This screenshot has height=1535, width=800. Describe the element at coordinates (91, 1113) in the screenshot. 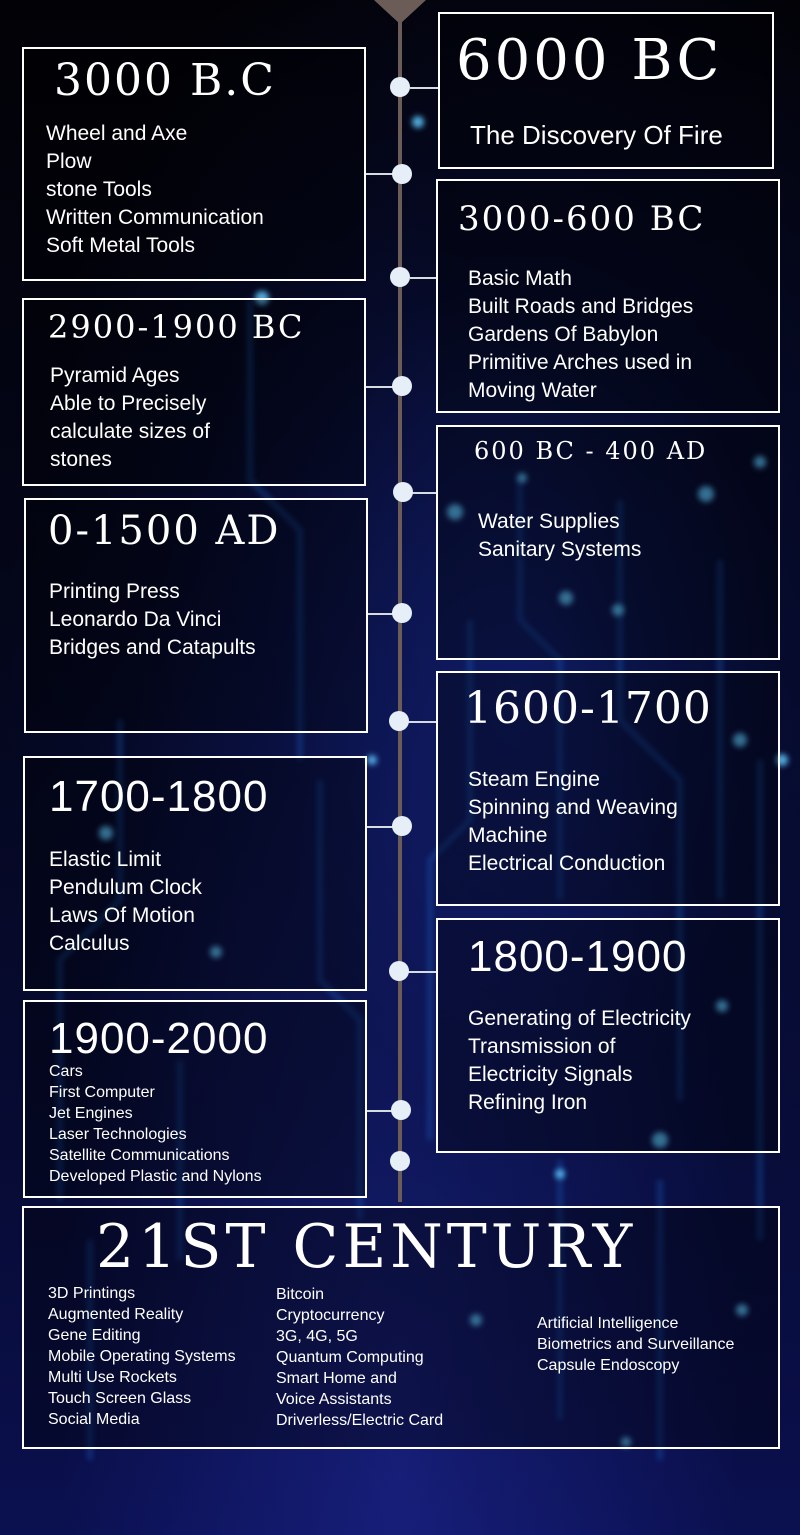

I see `era-item: Jet Engines` at that location.